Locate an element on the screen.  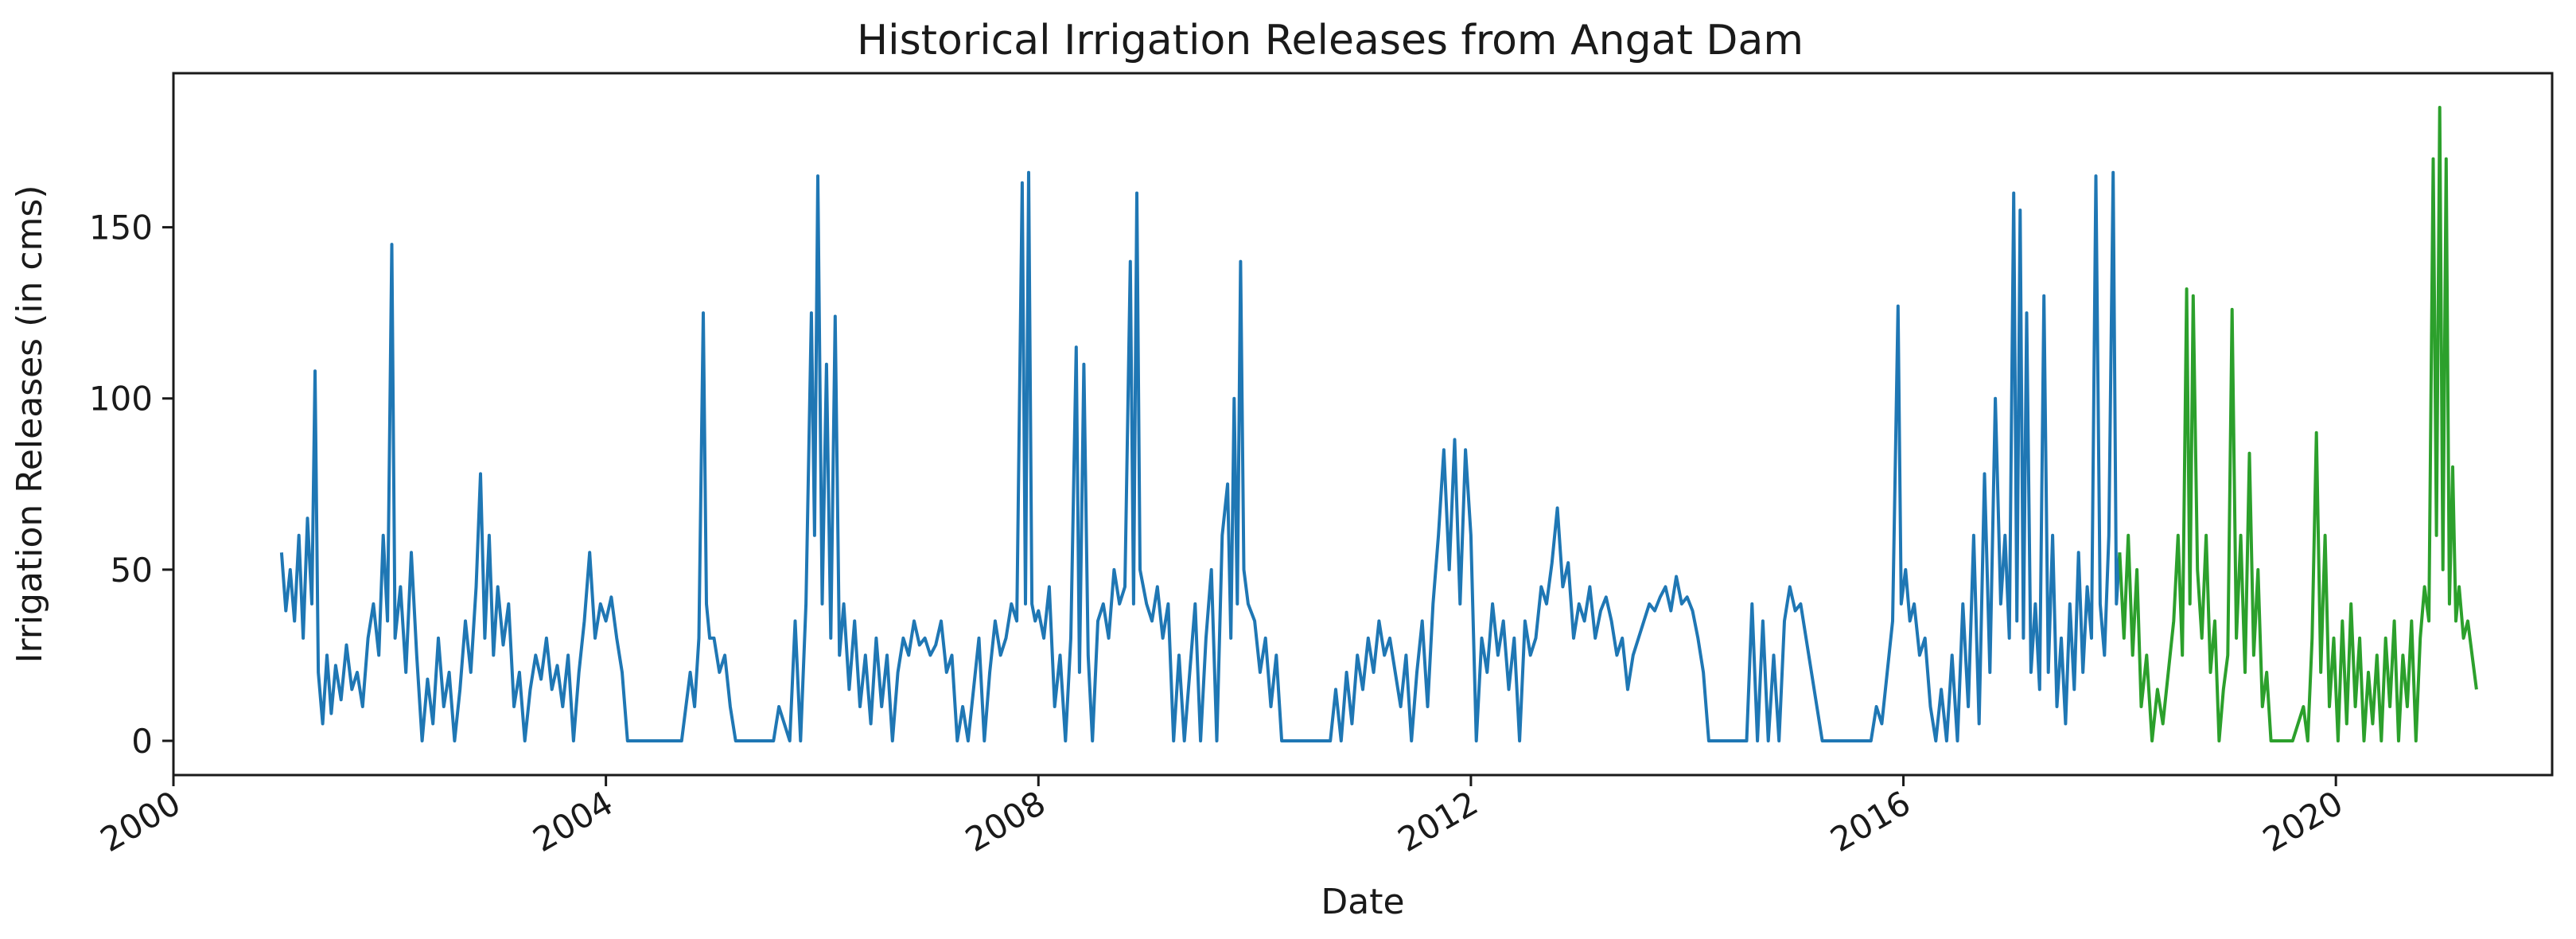
y-axis-ticks: 0 50 100 150 is located at coordinates (131, 484).